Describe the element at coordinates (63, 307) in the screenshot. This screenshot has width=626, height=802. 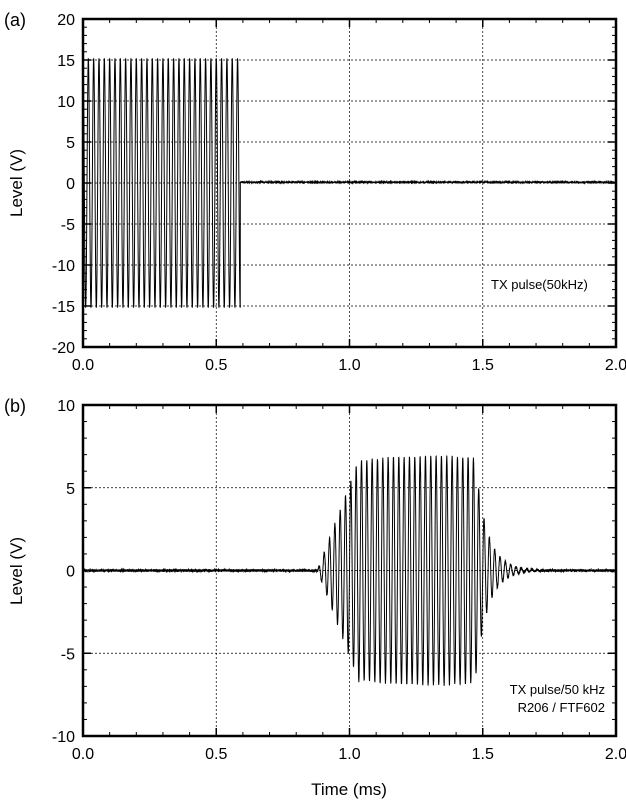
I see `y-tick-label: -15` at that location.